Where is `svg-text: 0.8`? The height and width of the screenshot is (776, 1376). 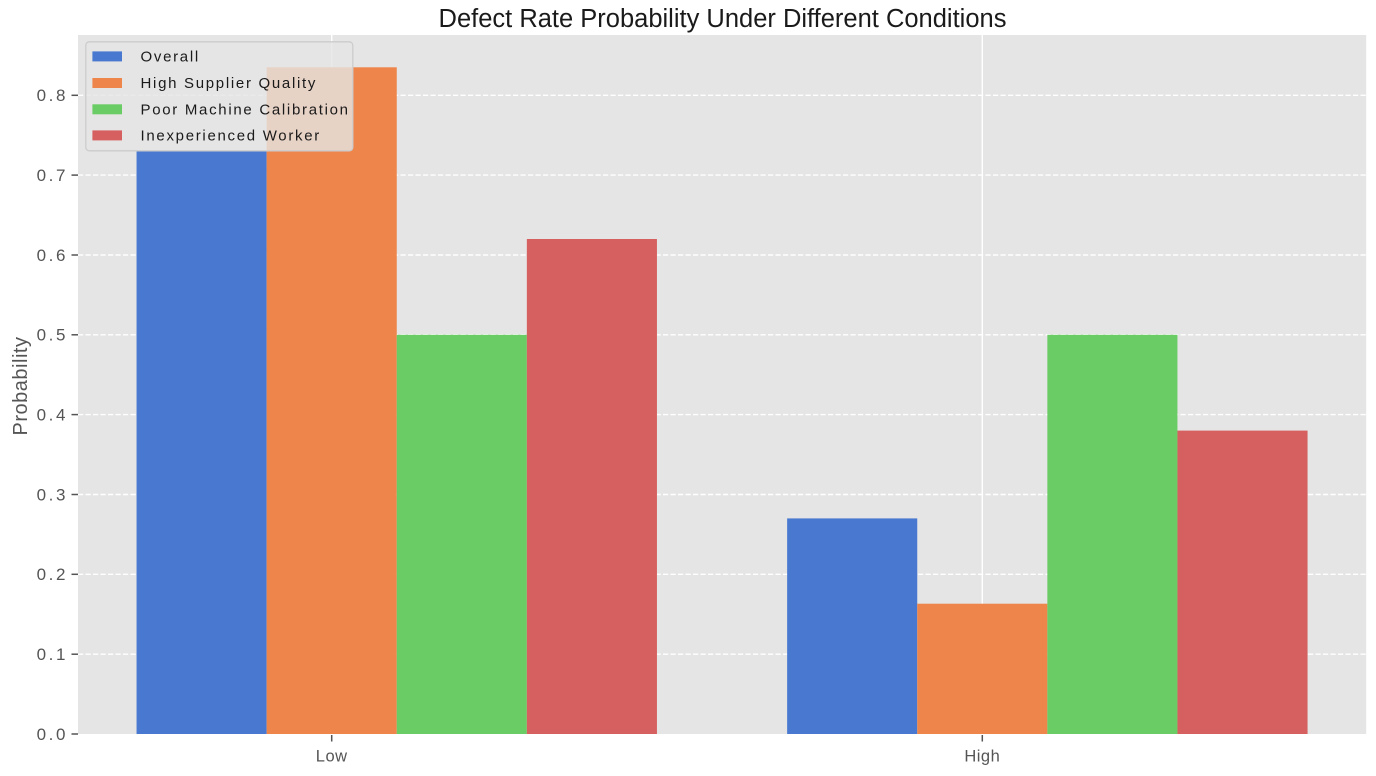 svg-text: 0.8 is located at coordinates (52, 95).